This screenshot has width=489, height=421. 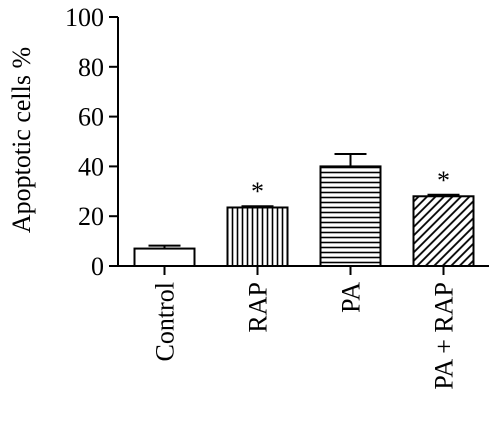 I want to click on x-tick-label: Control, so click(x=165, y=321).